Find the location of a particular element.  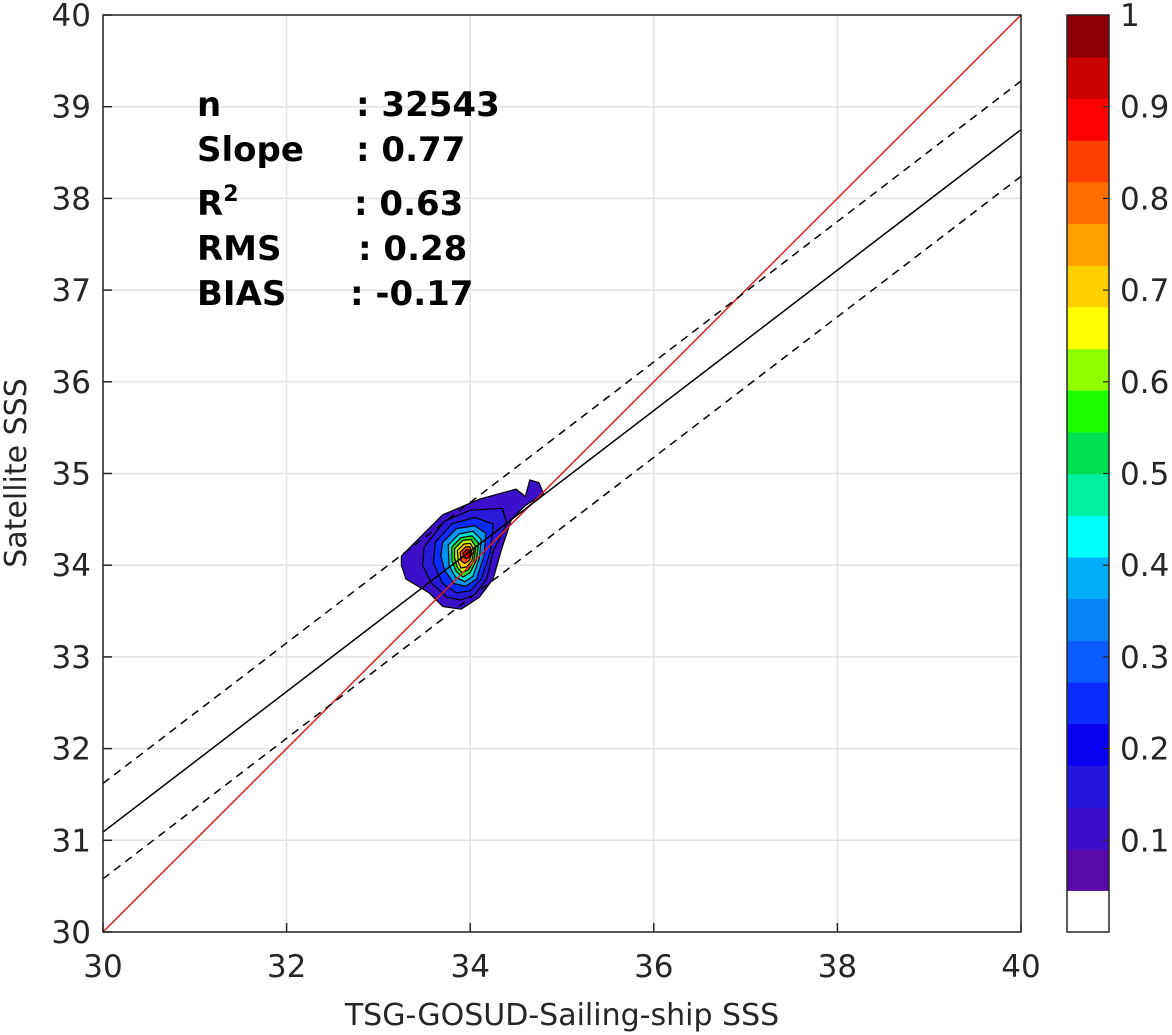

x-tick-label: 36 is located at coordinates (653, 967).